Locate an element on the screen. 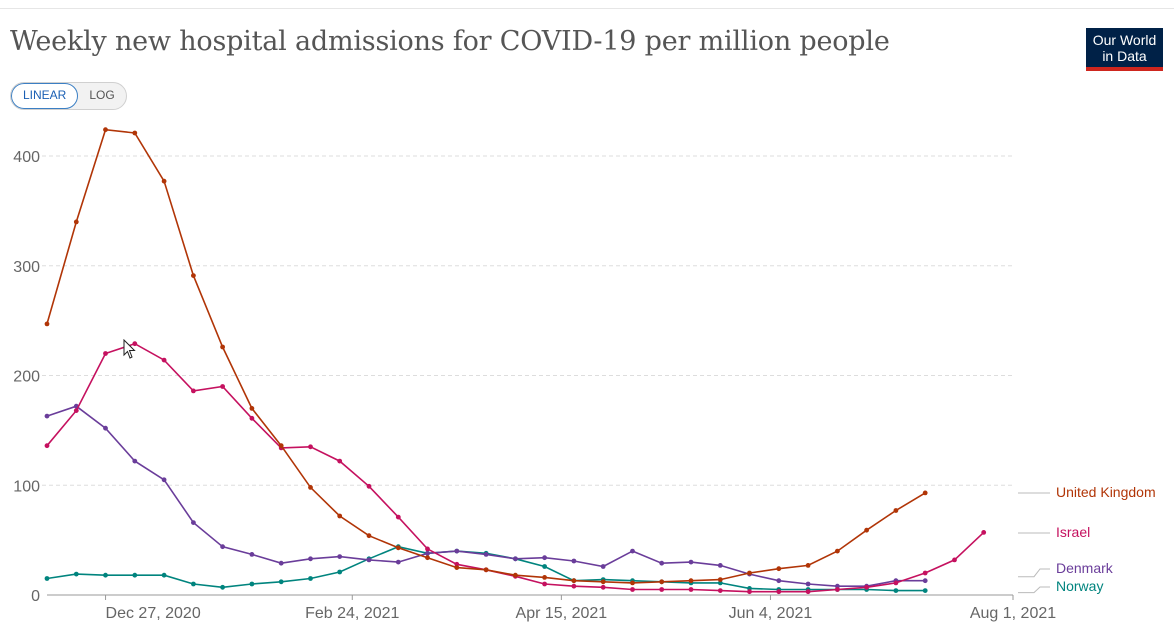  y-tick-label: 200 is located at coordinates (26, 377).